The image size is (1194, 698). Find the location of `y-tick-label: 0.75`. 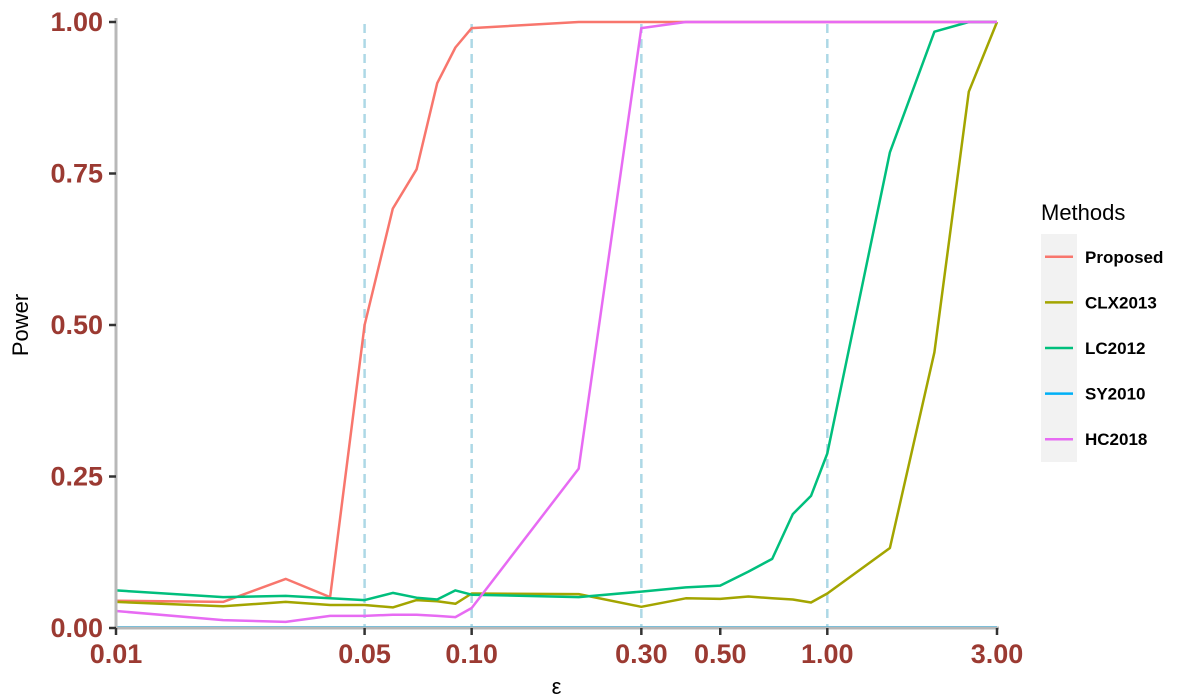

y-tick-label: 0.75 is located at coordinates (76, 174).